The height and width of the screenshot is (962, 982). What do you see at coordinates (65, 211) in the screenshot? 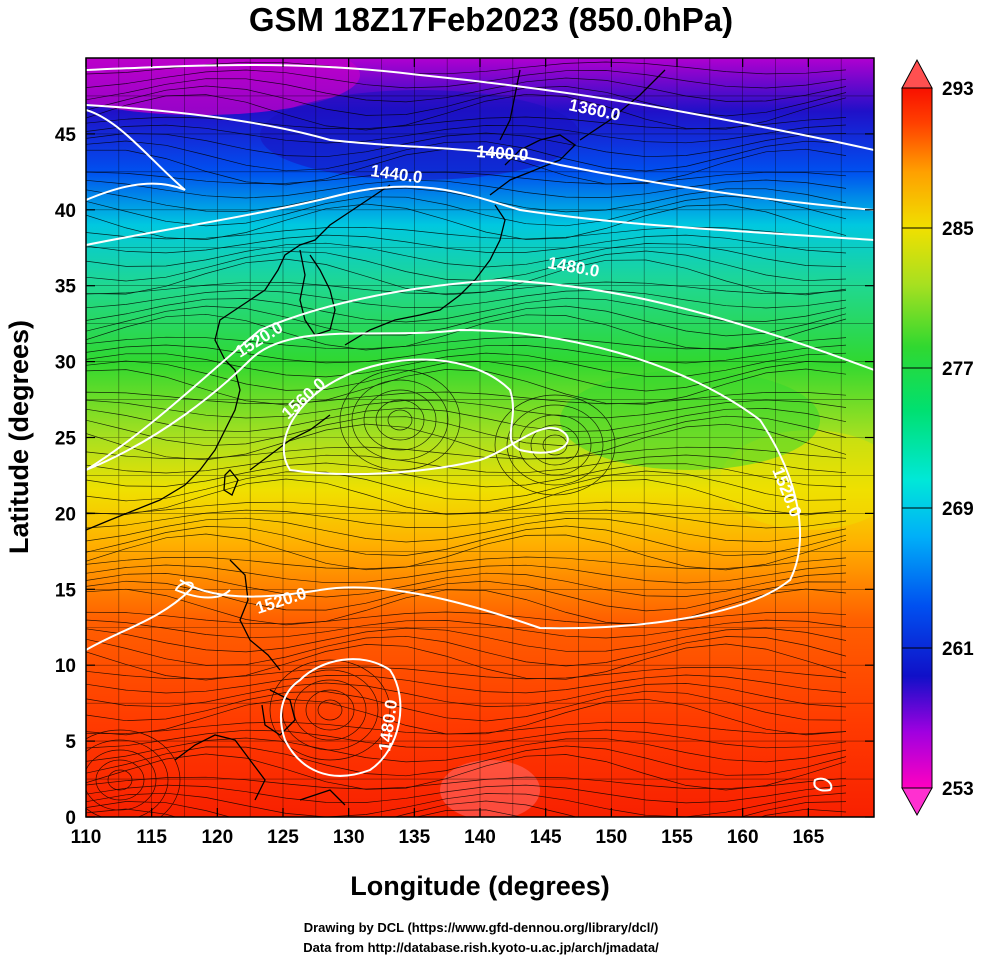
I see `y-tick-label: 40` at bounding box center [65, 211].